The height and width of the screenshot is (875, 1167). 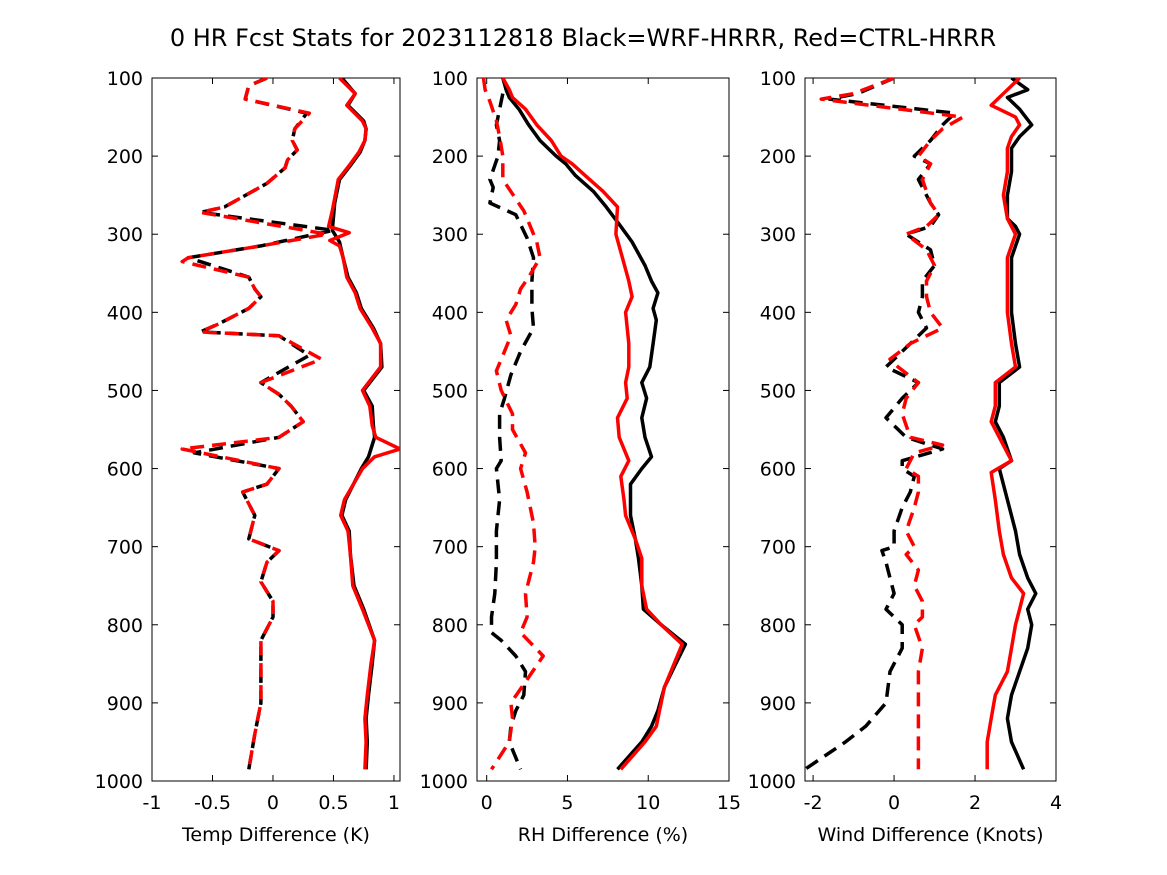 What do you see at coordinates (778, 157) in the screenshot?
I see `wind-ytick-label: 200` at bounding box center [778, 157].